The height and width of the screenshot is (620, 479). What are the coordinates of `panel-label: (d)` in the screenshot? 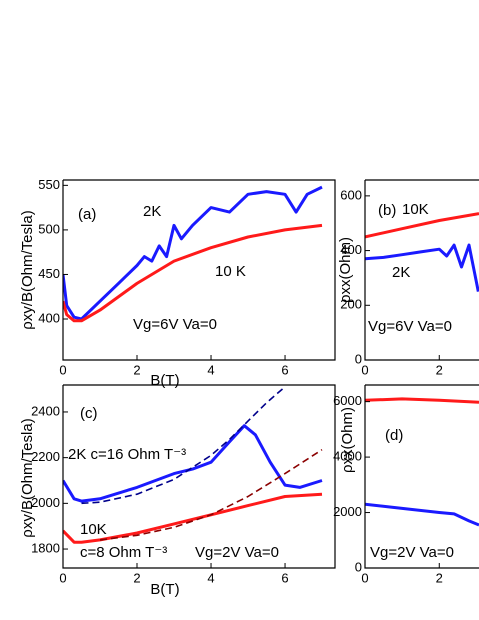 It's located at (394, 435).